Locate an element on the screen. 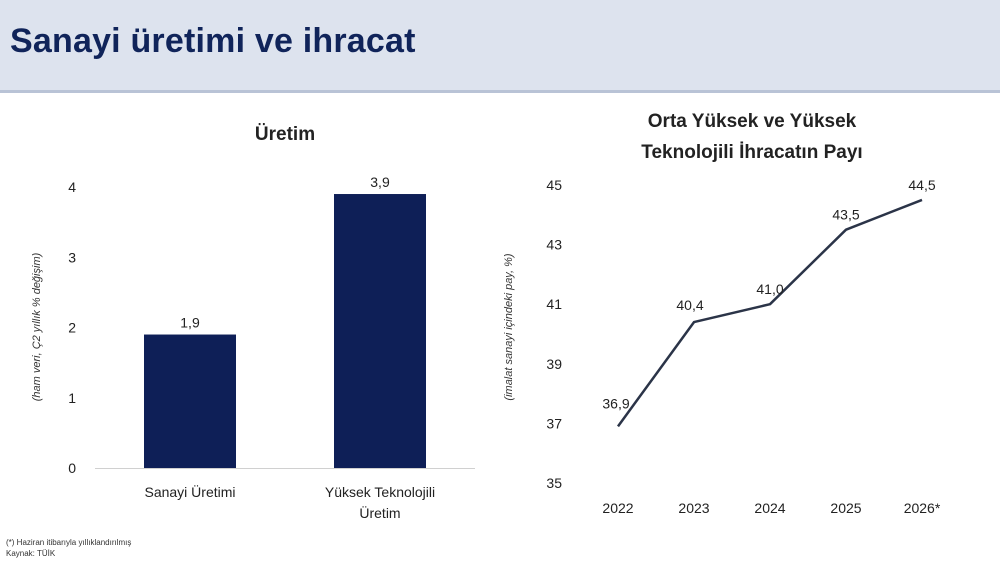 This screenshot has width=1000, height=563. line-data-label: 44,5 is located at coordinates (921, 185).